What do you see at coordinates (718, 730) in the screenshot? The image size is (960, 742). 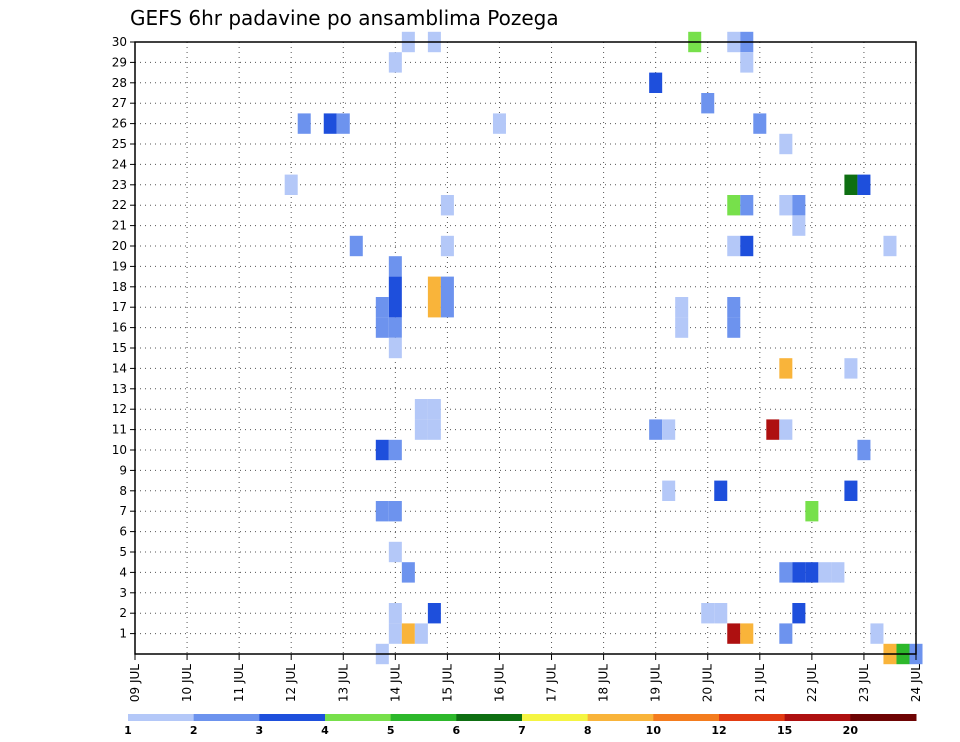 I see `colorbar-label: 12` at bounding box center [718, 730].